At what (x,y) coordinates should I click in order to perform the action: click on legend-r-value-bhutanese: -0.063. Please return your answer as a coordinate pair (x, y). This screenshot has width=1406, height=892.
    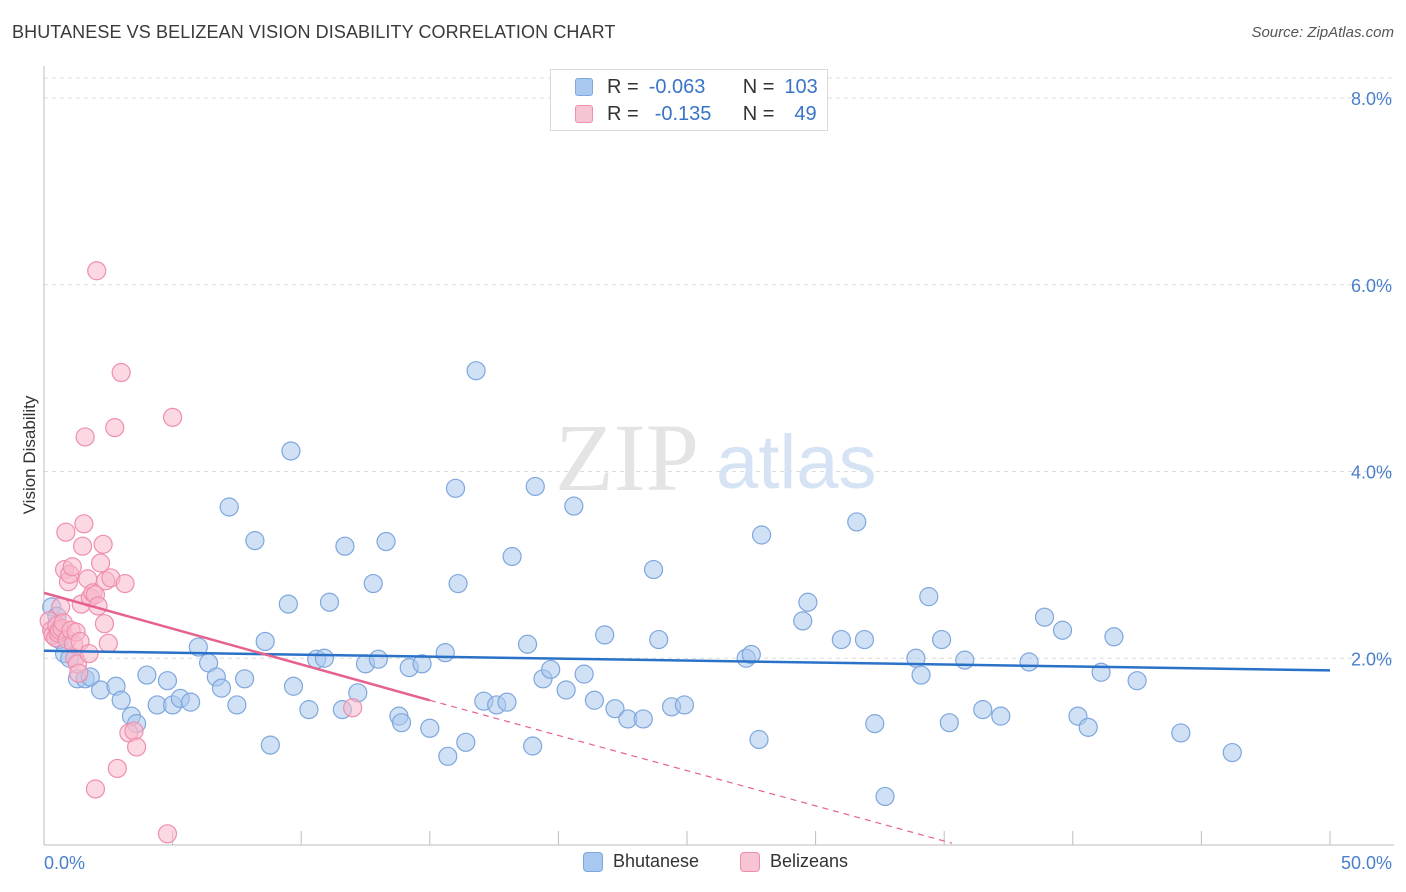
    Looking at the image, I should click on (677, 86).